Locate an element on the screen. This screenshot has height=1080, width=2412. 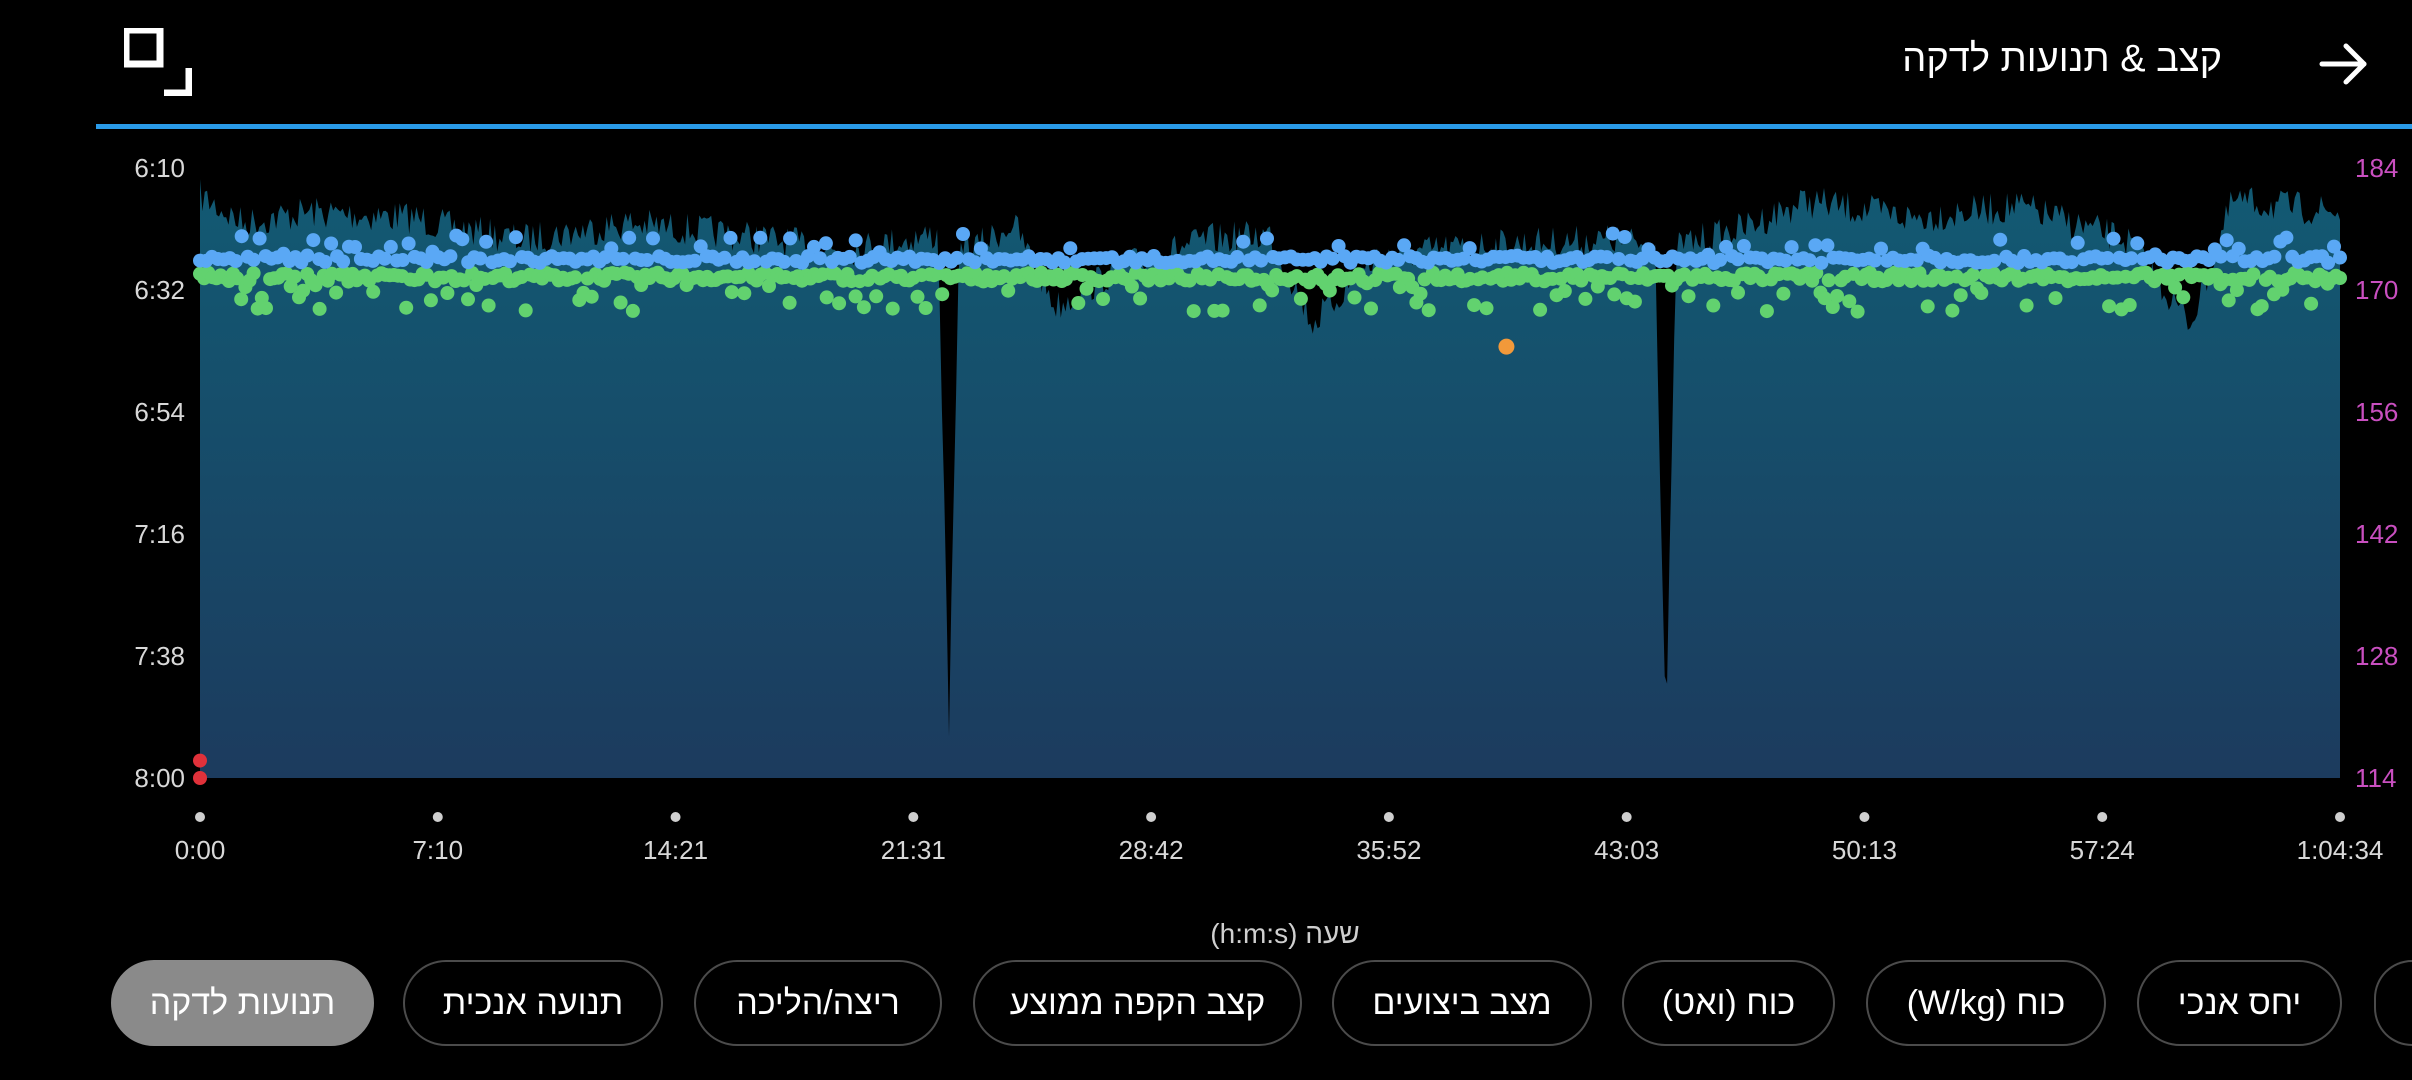
chip-4: מצב ביצועים is located at coordinates (1462, 1003).